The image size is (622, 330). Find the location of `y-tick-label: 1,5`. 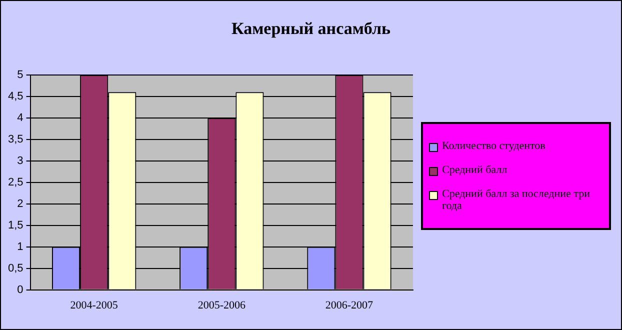

y-tick-label: 1,5 is located at coordinates (16, 225).